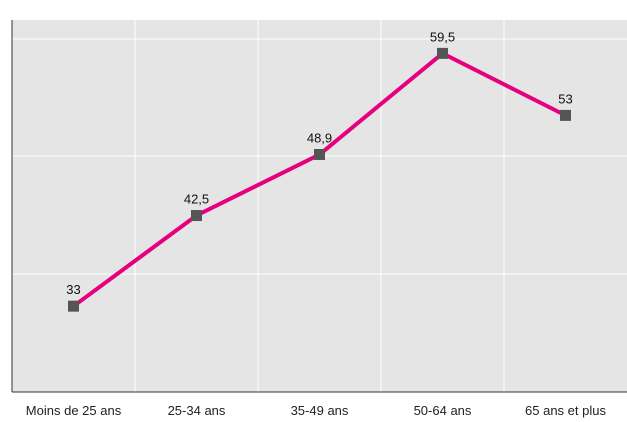 The height and width of the screenshot is (422, 627). I want to click on data-label-3: 59,5, so click(442, 36).